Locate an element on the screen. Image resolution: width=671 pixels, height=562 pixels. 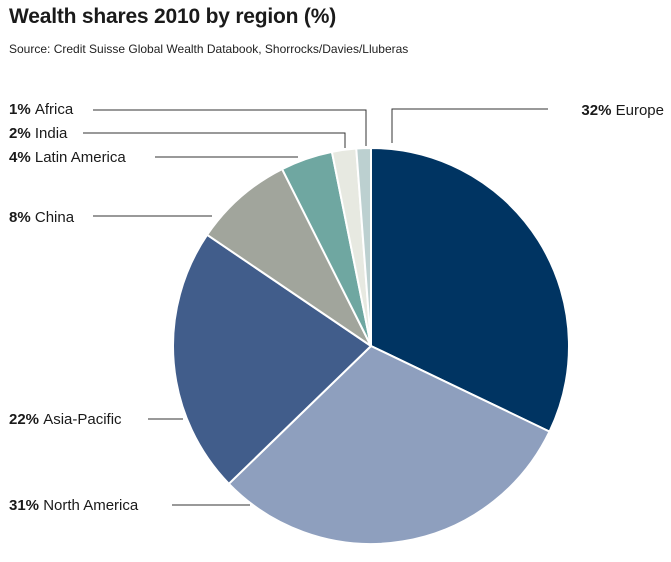
chart-title: Wealth shares 2010 by region (%) is located at coordinates (172, 16).